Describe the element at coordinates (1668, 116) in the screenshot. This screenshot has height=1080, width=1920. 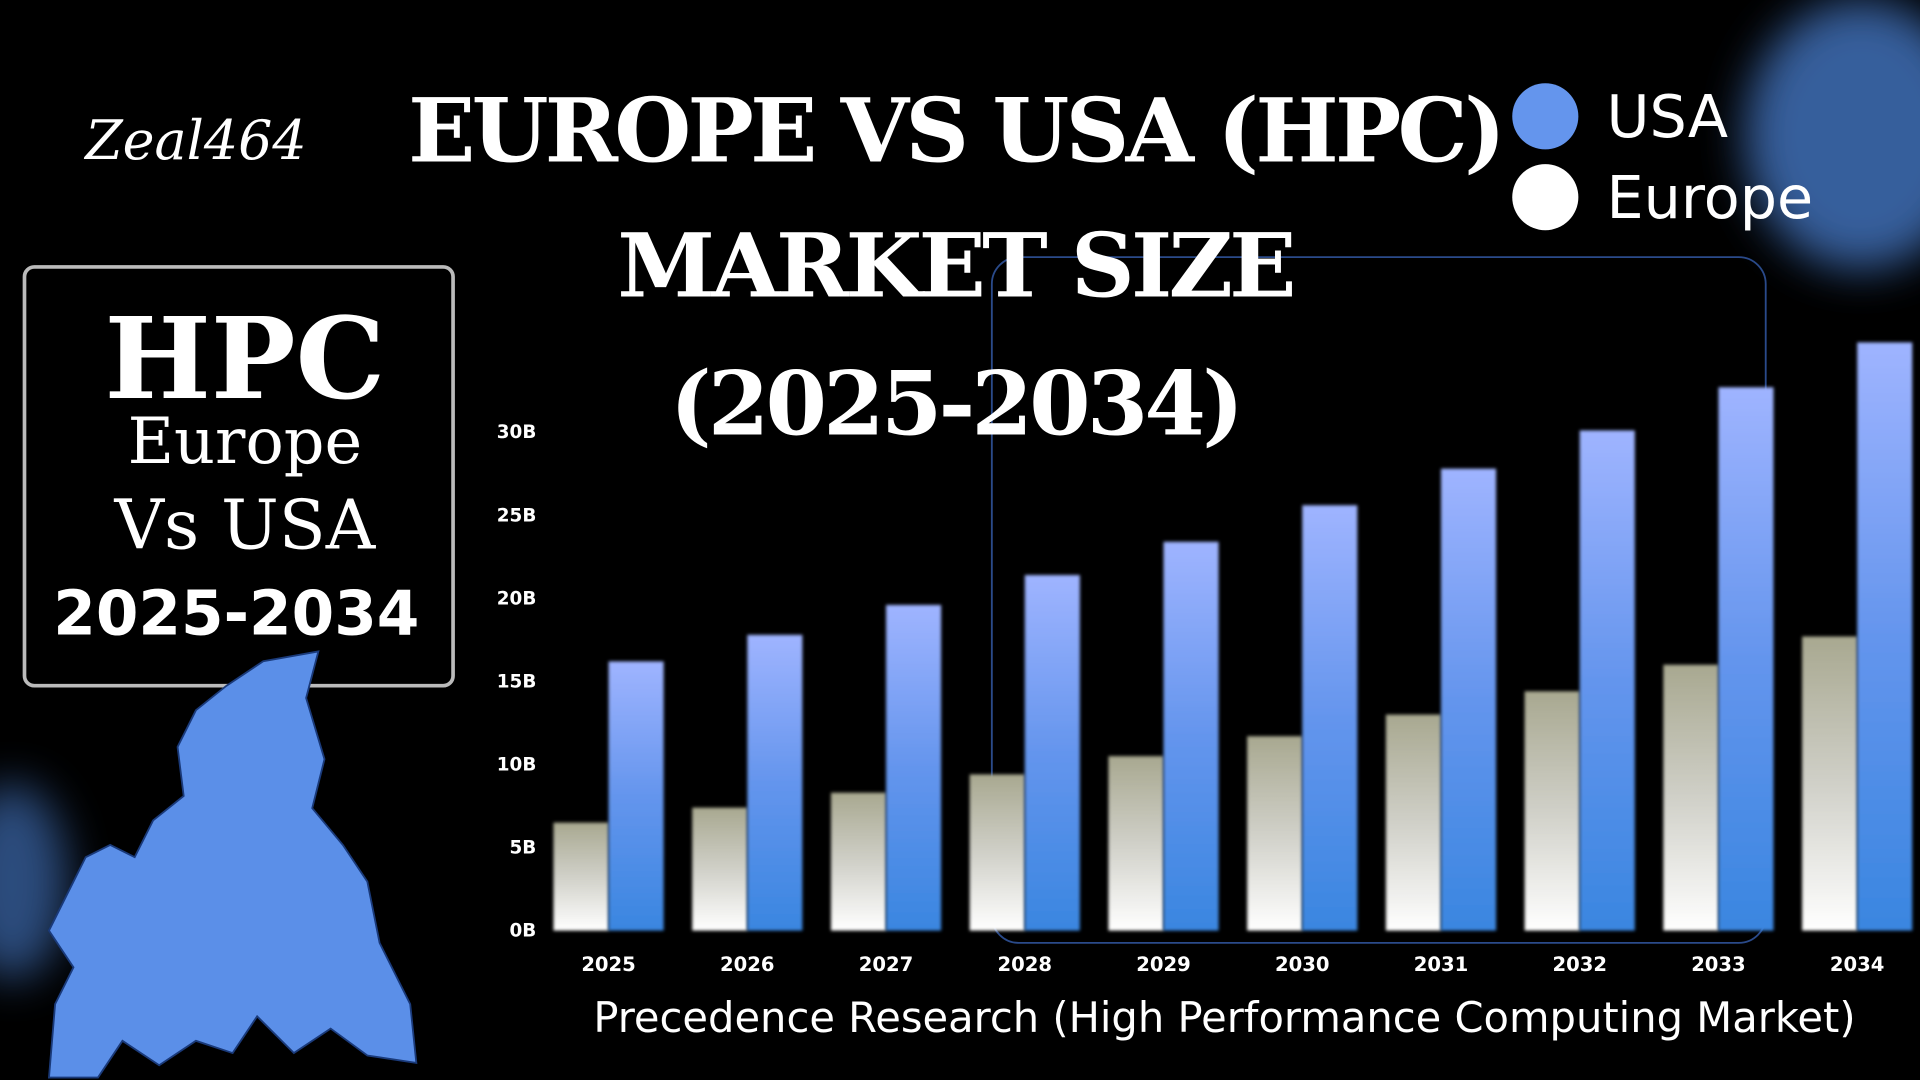
I see `legend-label: USA` at that location.